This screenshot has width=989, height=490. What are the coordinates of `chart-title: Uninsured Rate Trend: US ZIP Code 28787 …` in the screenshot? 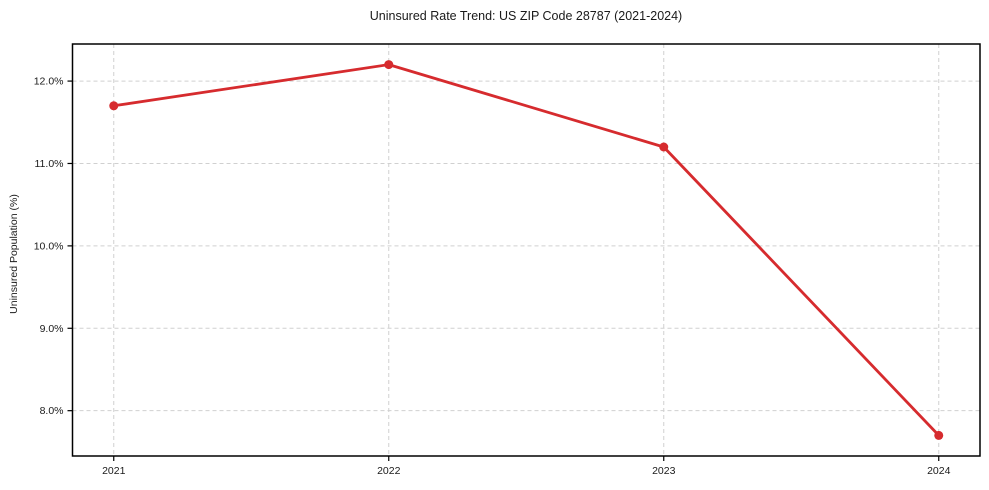 It's located at (526, 16).